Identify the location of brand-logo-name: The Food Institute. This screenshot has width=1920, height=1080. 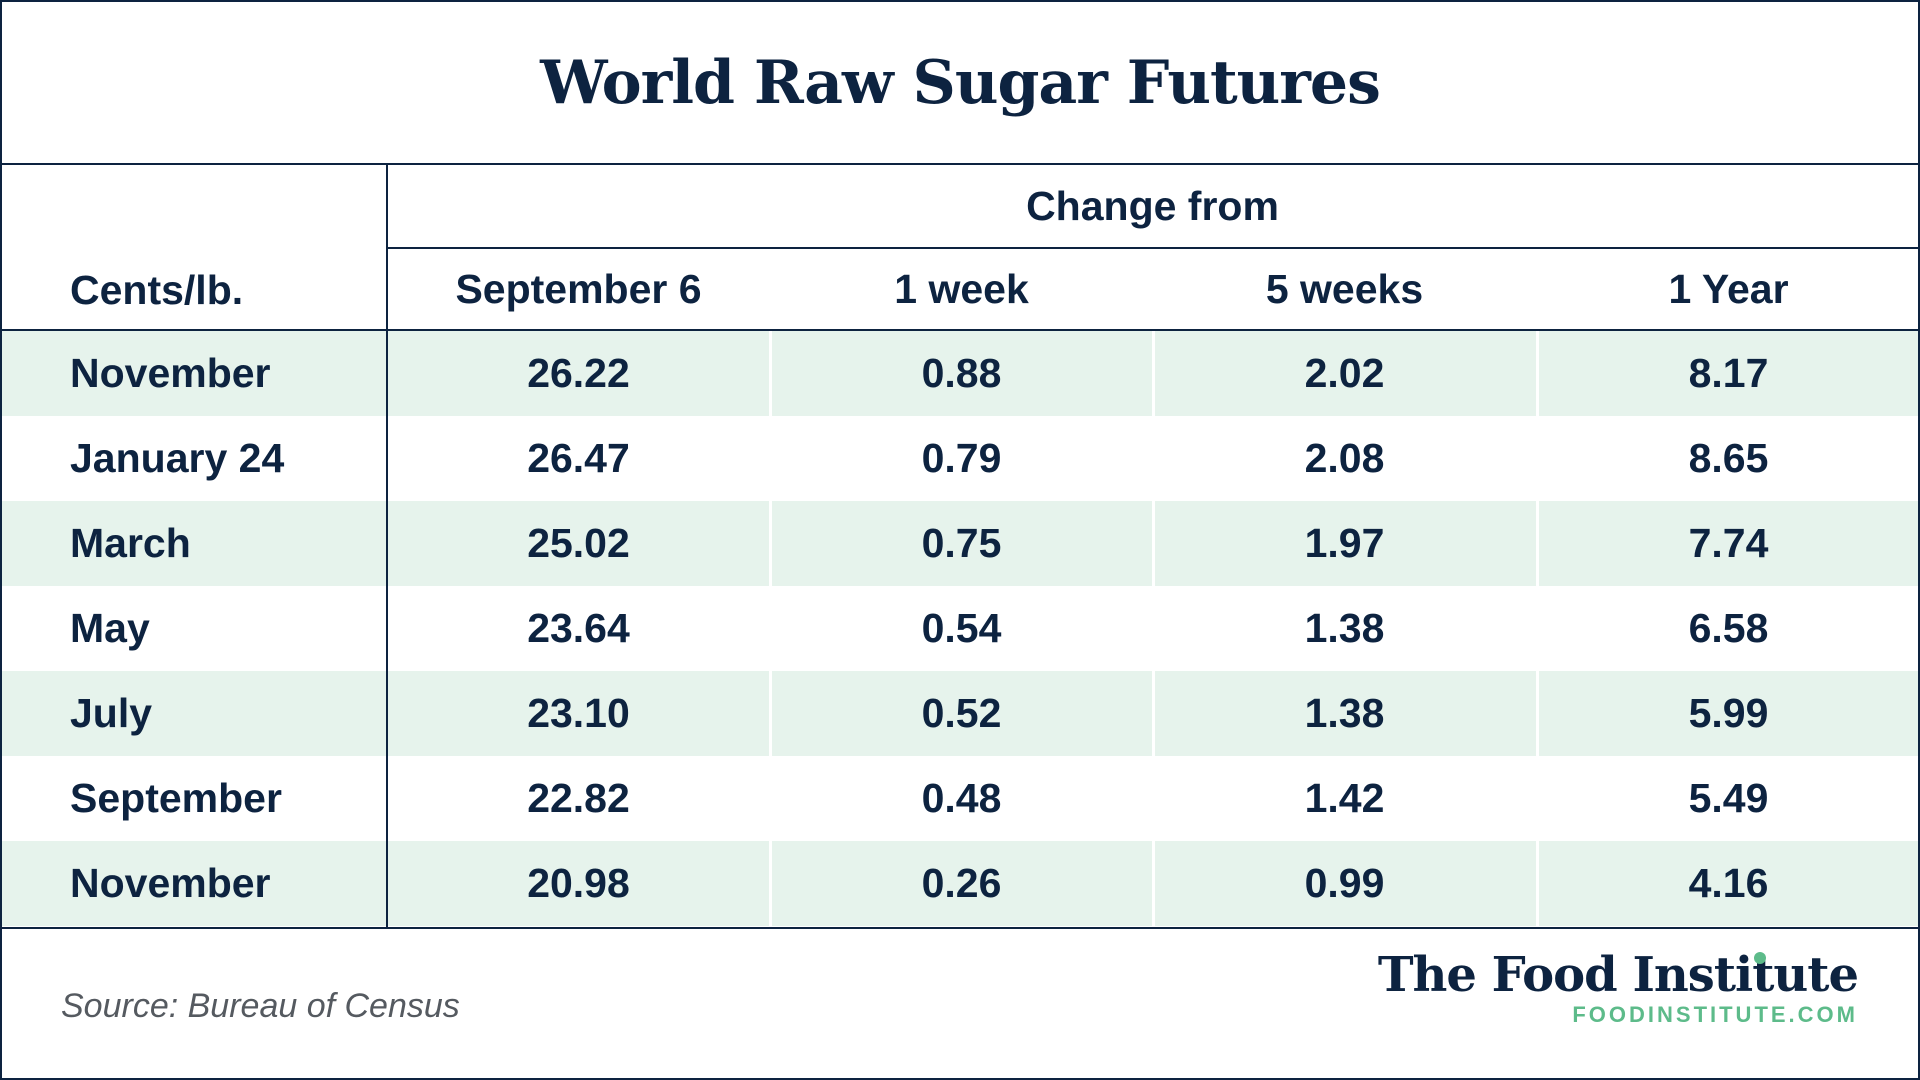
(1618, 975).